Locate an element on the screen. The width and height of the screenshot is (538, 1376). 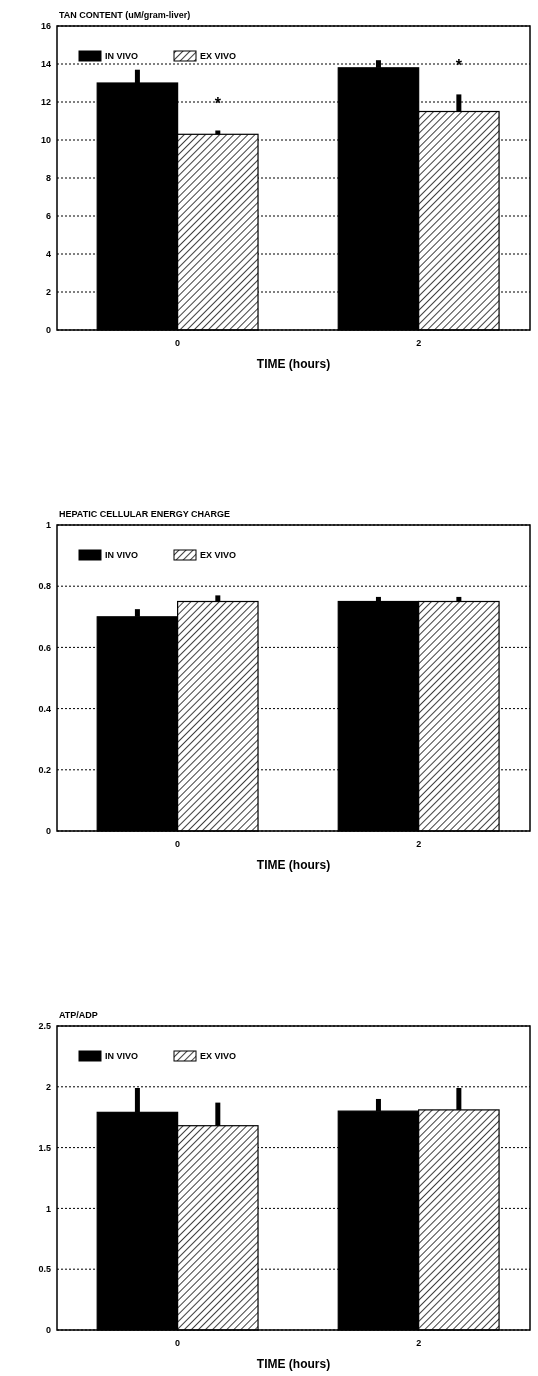
y-tick-label: 14 is located at coordinates (45, 64).